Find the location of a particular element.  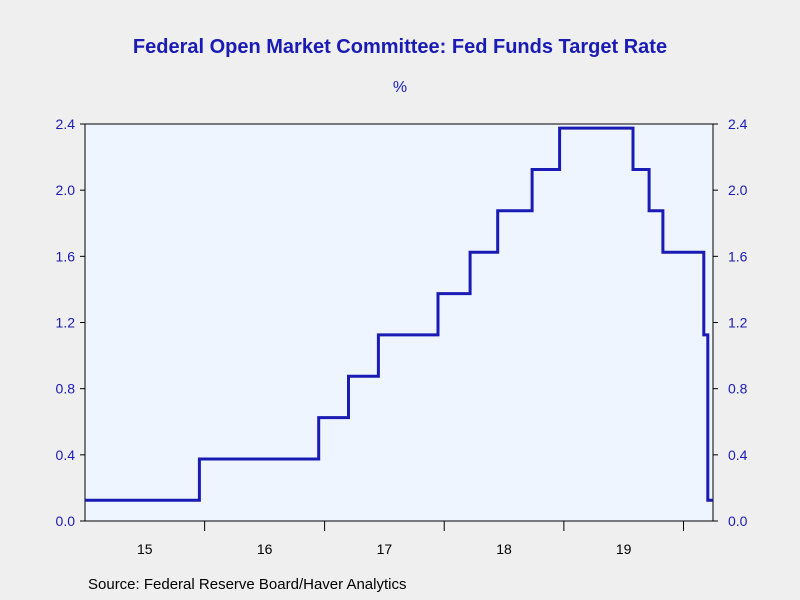

y-tick-label-left: 1.2 is located at coordinates (66, 323).